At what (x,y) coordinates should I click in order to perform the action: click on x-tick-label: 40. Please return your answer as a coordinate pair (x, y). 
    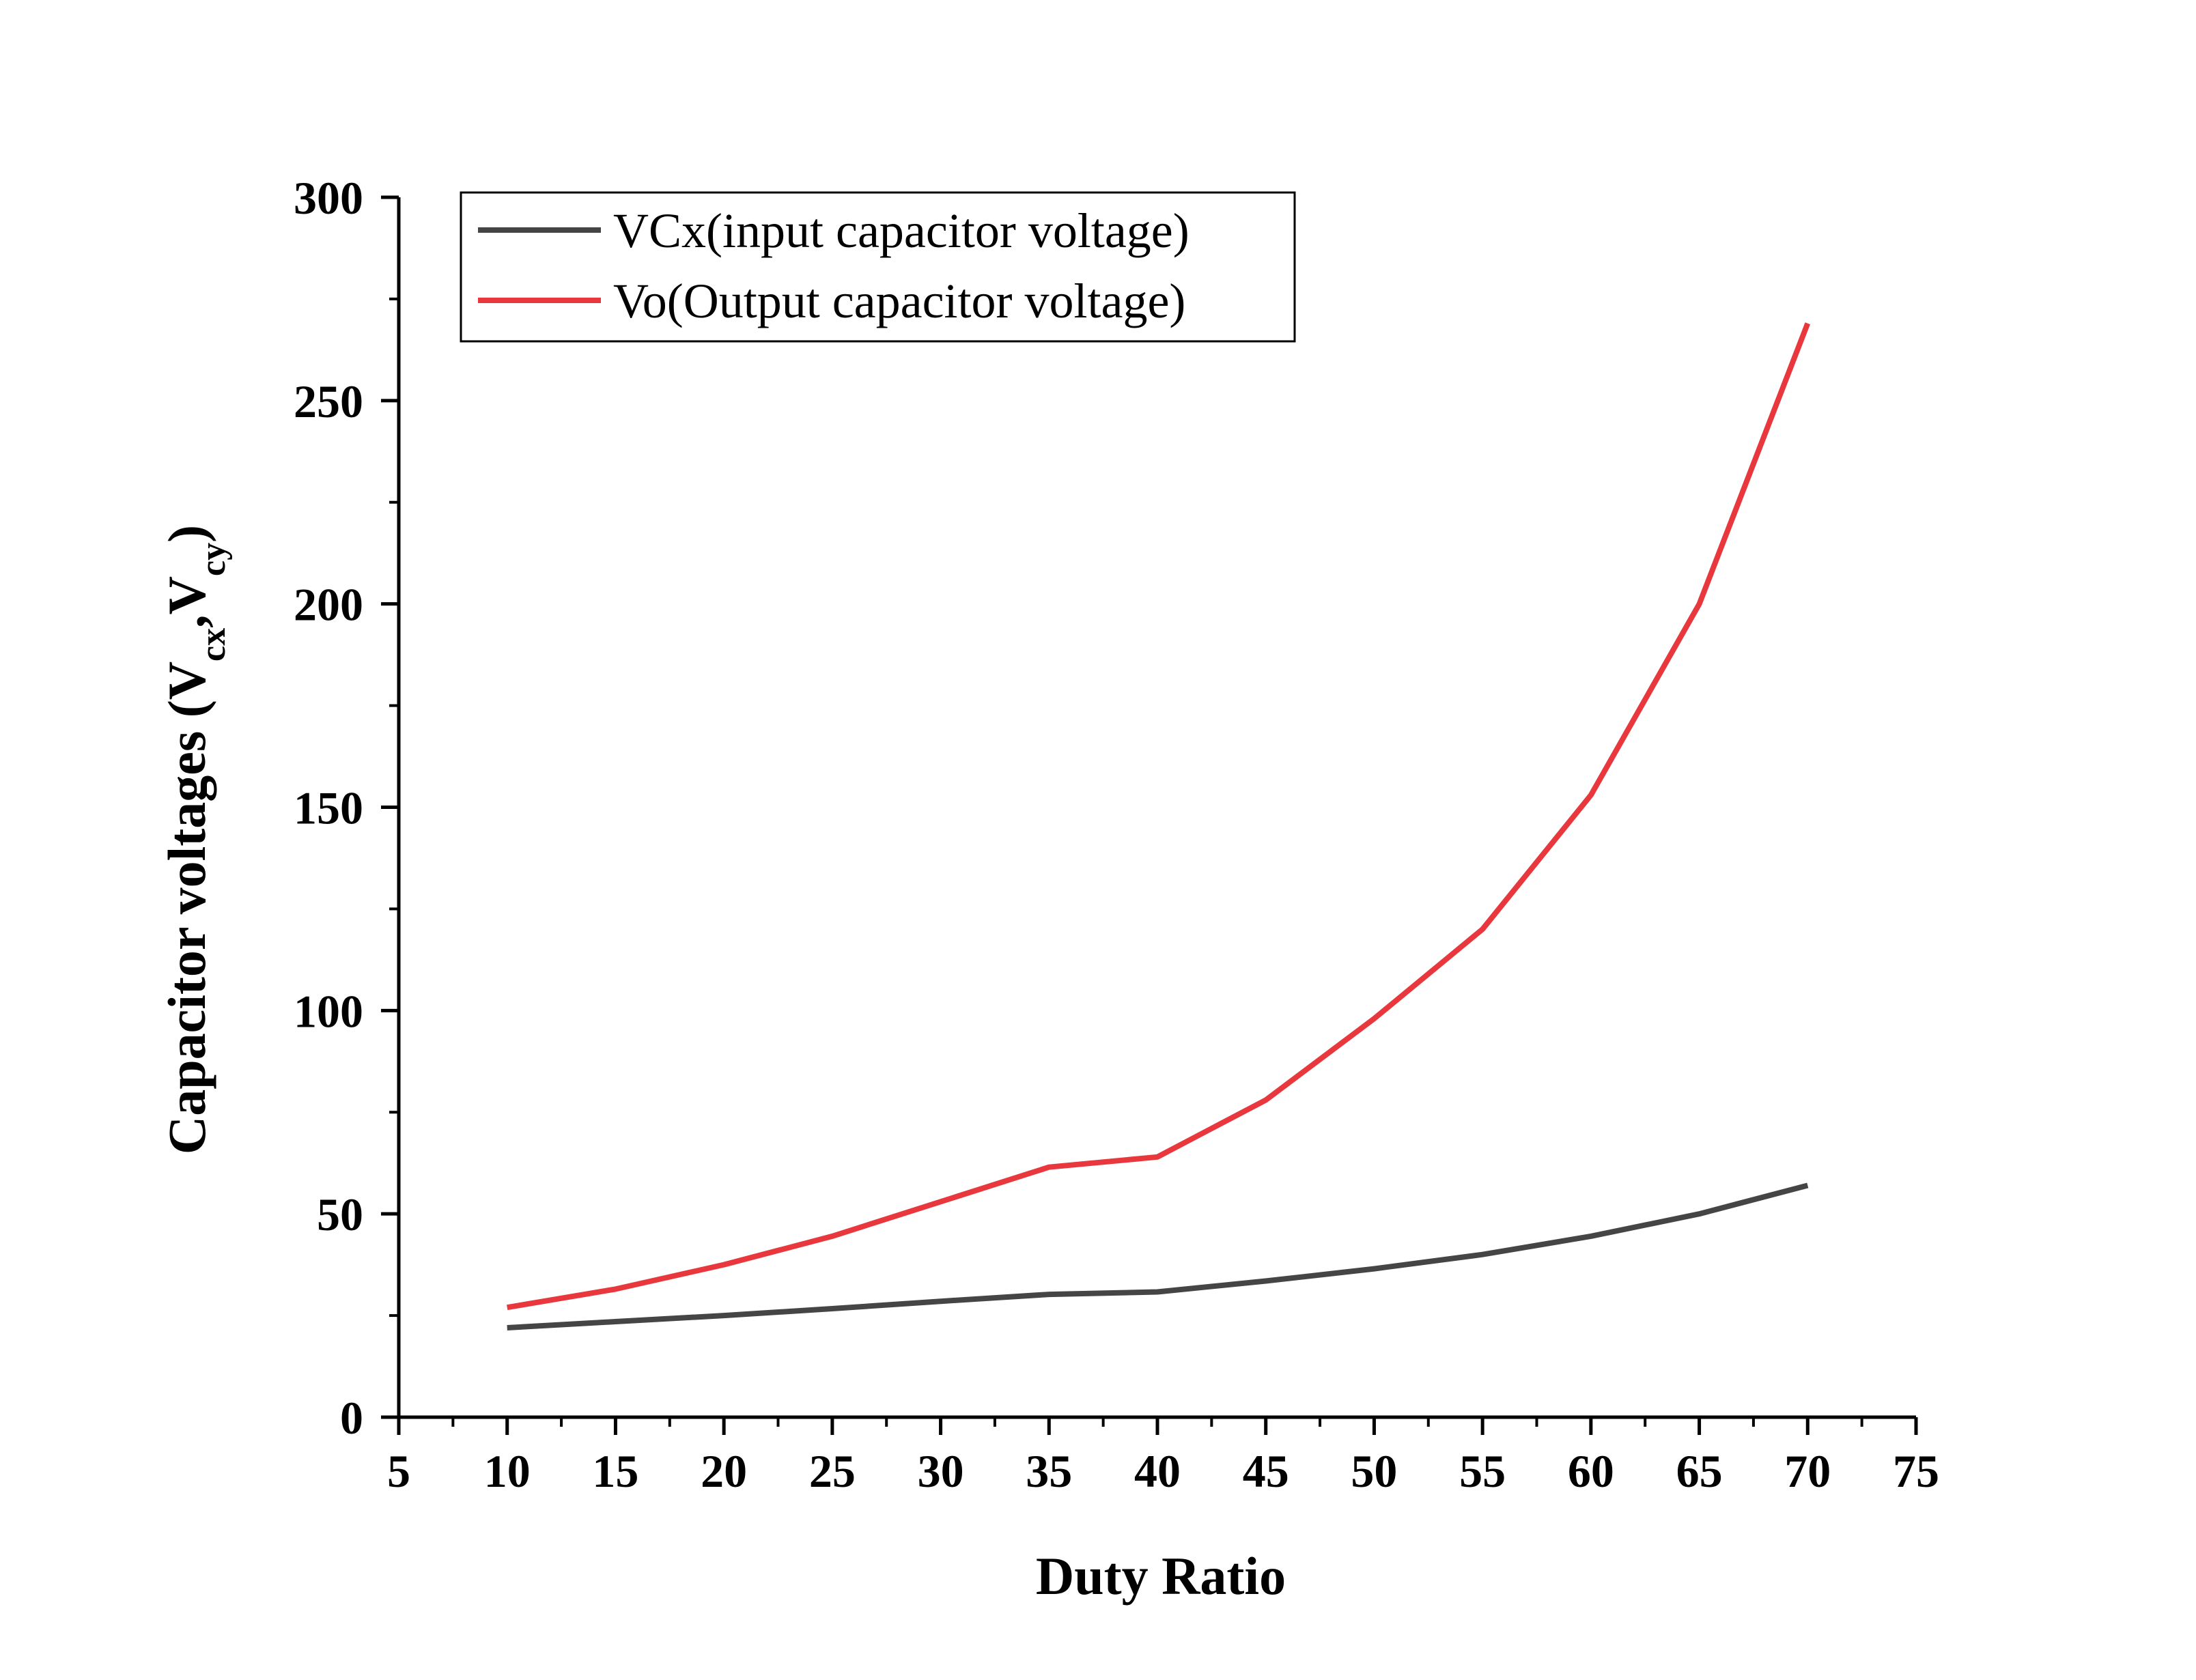
    Looking at the image, I should click on (1157, 1471).